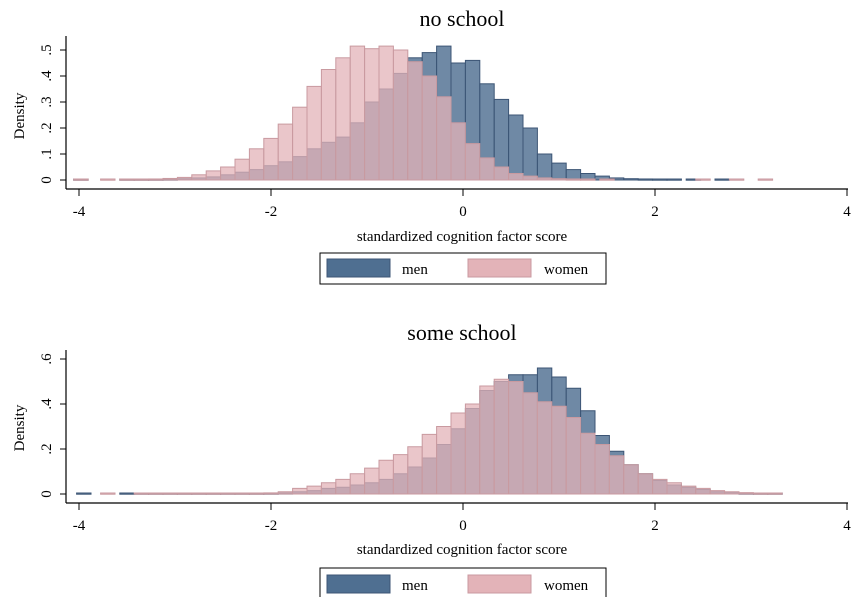 The image size is (851, 597). What do you see at coordinates (52, 114) in the screenshot?
I see `y-tick-group: 0 .1 .2 .3 .4 .5` at bounding box center [52, 114].